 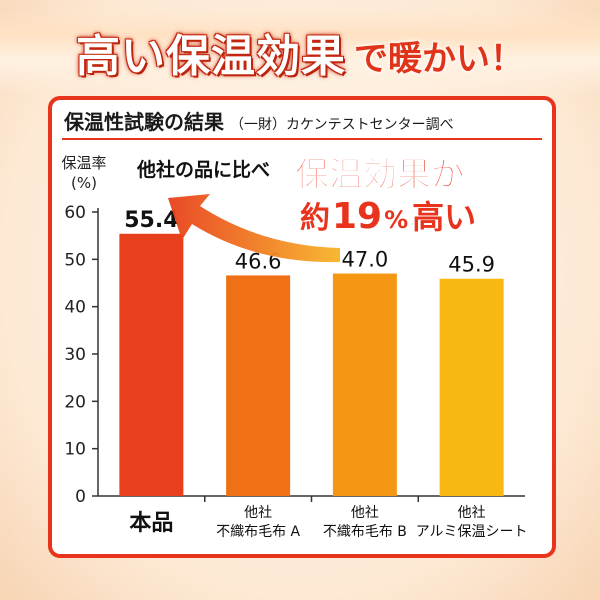 I want to click on card-title: 保温性試験の結果 （一財）カケンテストセンター調べ, so click(x=259, y=120).